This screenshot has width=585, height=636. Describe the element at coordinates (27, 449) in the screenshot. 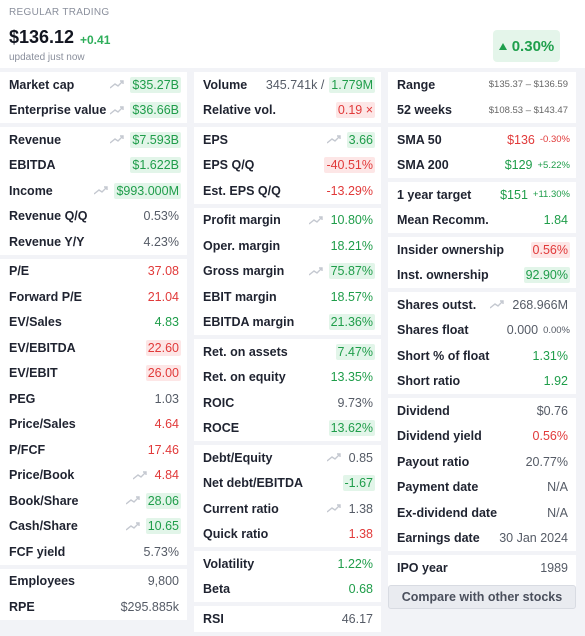

I see `metric-label: P/FCF` at that location.